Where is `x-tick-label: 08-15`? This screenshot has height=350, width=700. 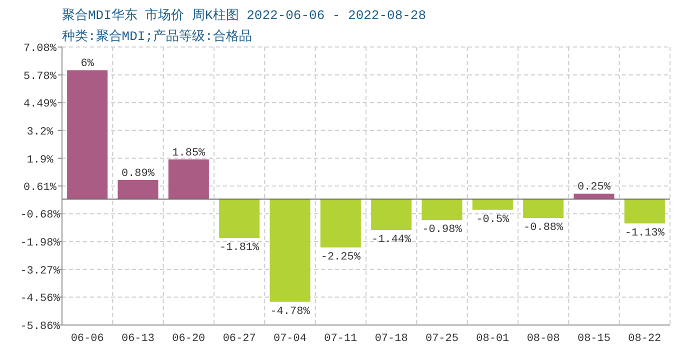 x-tick-label: 08-15 is located at coordinates (594, 339).